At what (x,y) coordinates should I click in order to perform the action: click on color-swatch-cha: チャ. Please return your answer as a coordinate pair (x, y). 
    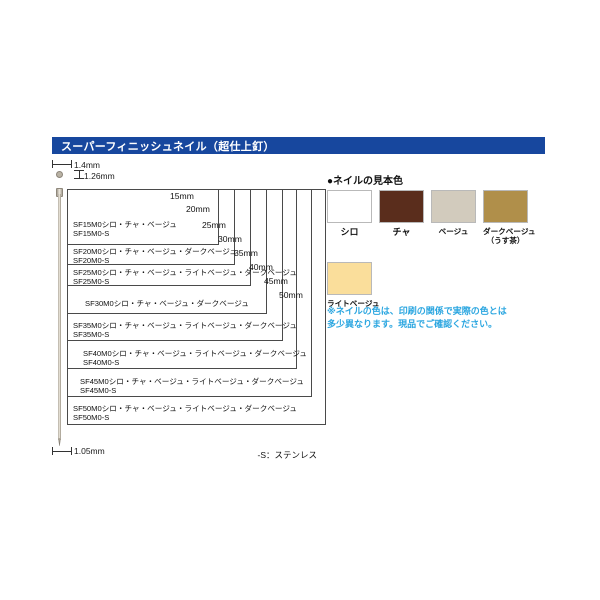
    Looking at the image, I should click on (401, 218).